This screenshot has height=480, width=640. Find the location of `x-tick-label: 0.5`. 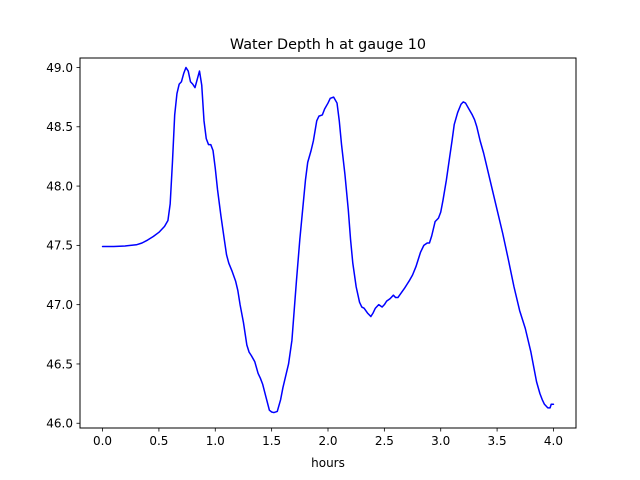

x-tick-label: 0.5 is located at coordinates (158, 441).